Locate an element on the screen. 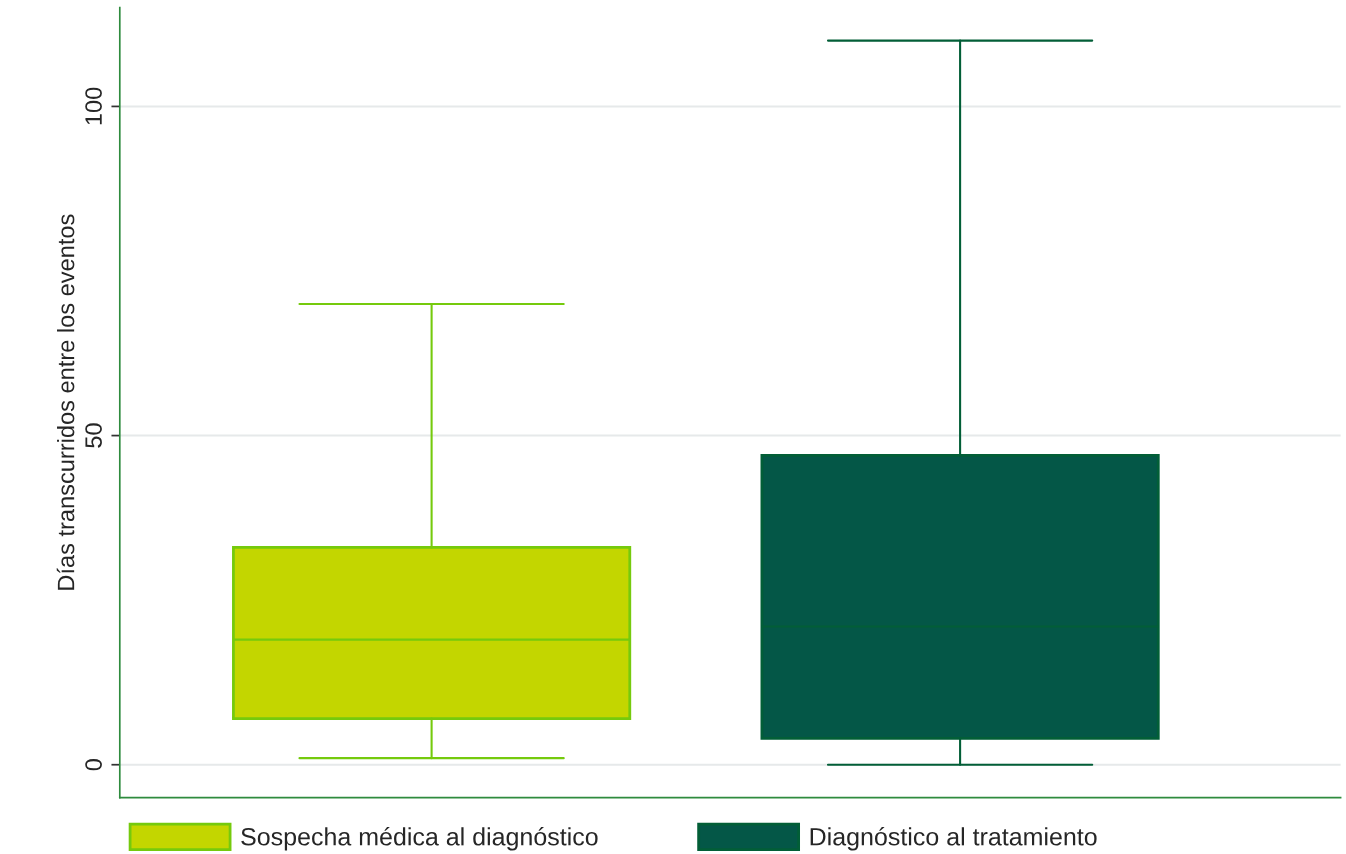 This screenshot has height=854, width=1346. y-tick-label: 100 is located at coordinates (93, 106).